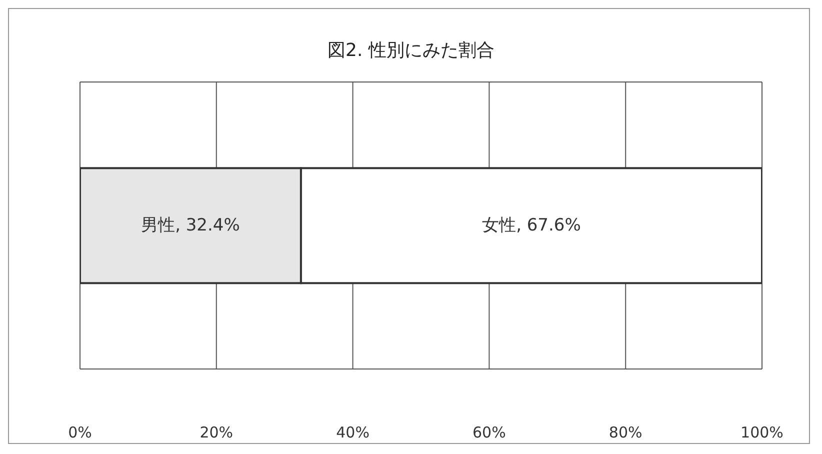  Describe the element at coordinates (489, 433) in the screenshot. I see `x-tick-label: 60%` at that location.